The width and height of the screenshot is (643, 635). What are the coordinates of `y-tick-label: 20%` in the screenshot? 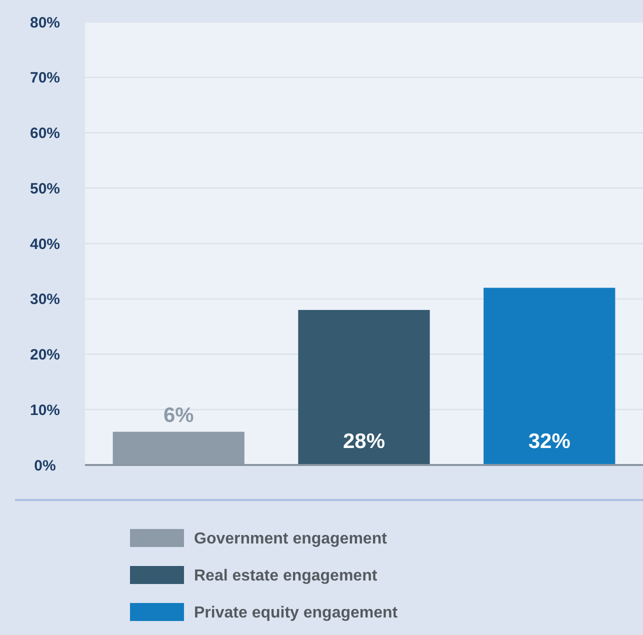 It's located at (45, 355).